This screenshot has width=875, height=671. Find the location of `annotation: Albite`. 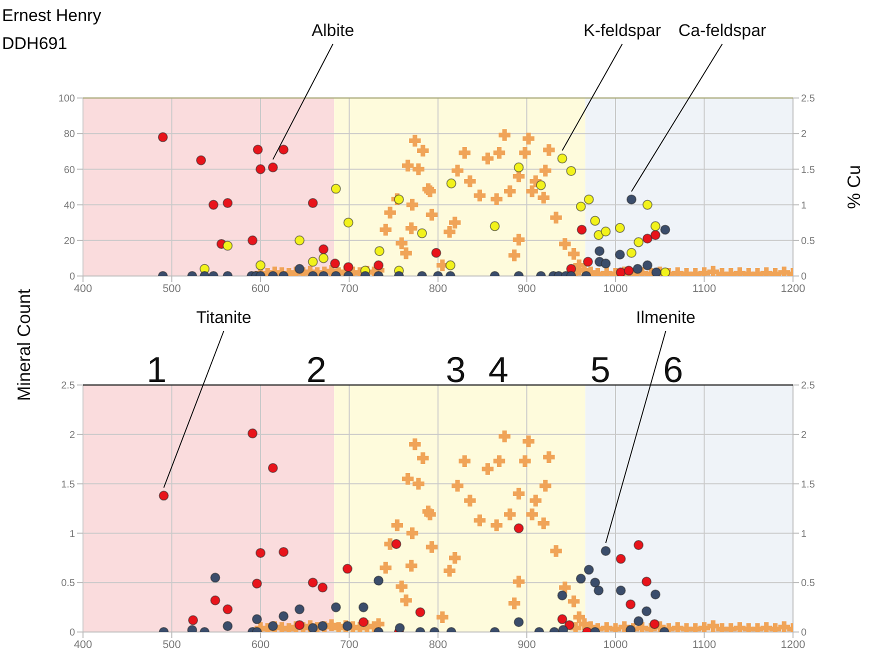

annotation: Albite is located at coordinates (333, 30).